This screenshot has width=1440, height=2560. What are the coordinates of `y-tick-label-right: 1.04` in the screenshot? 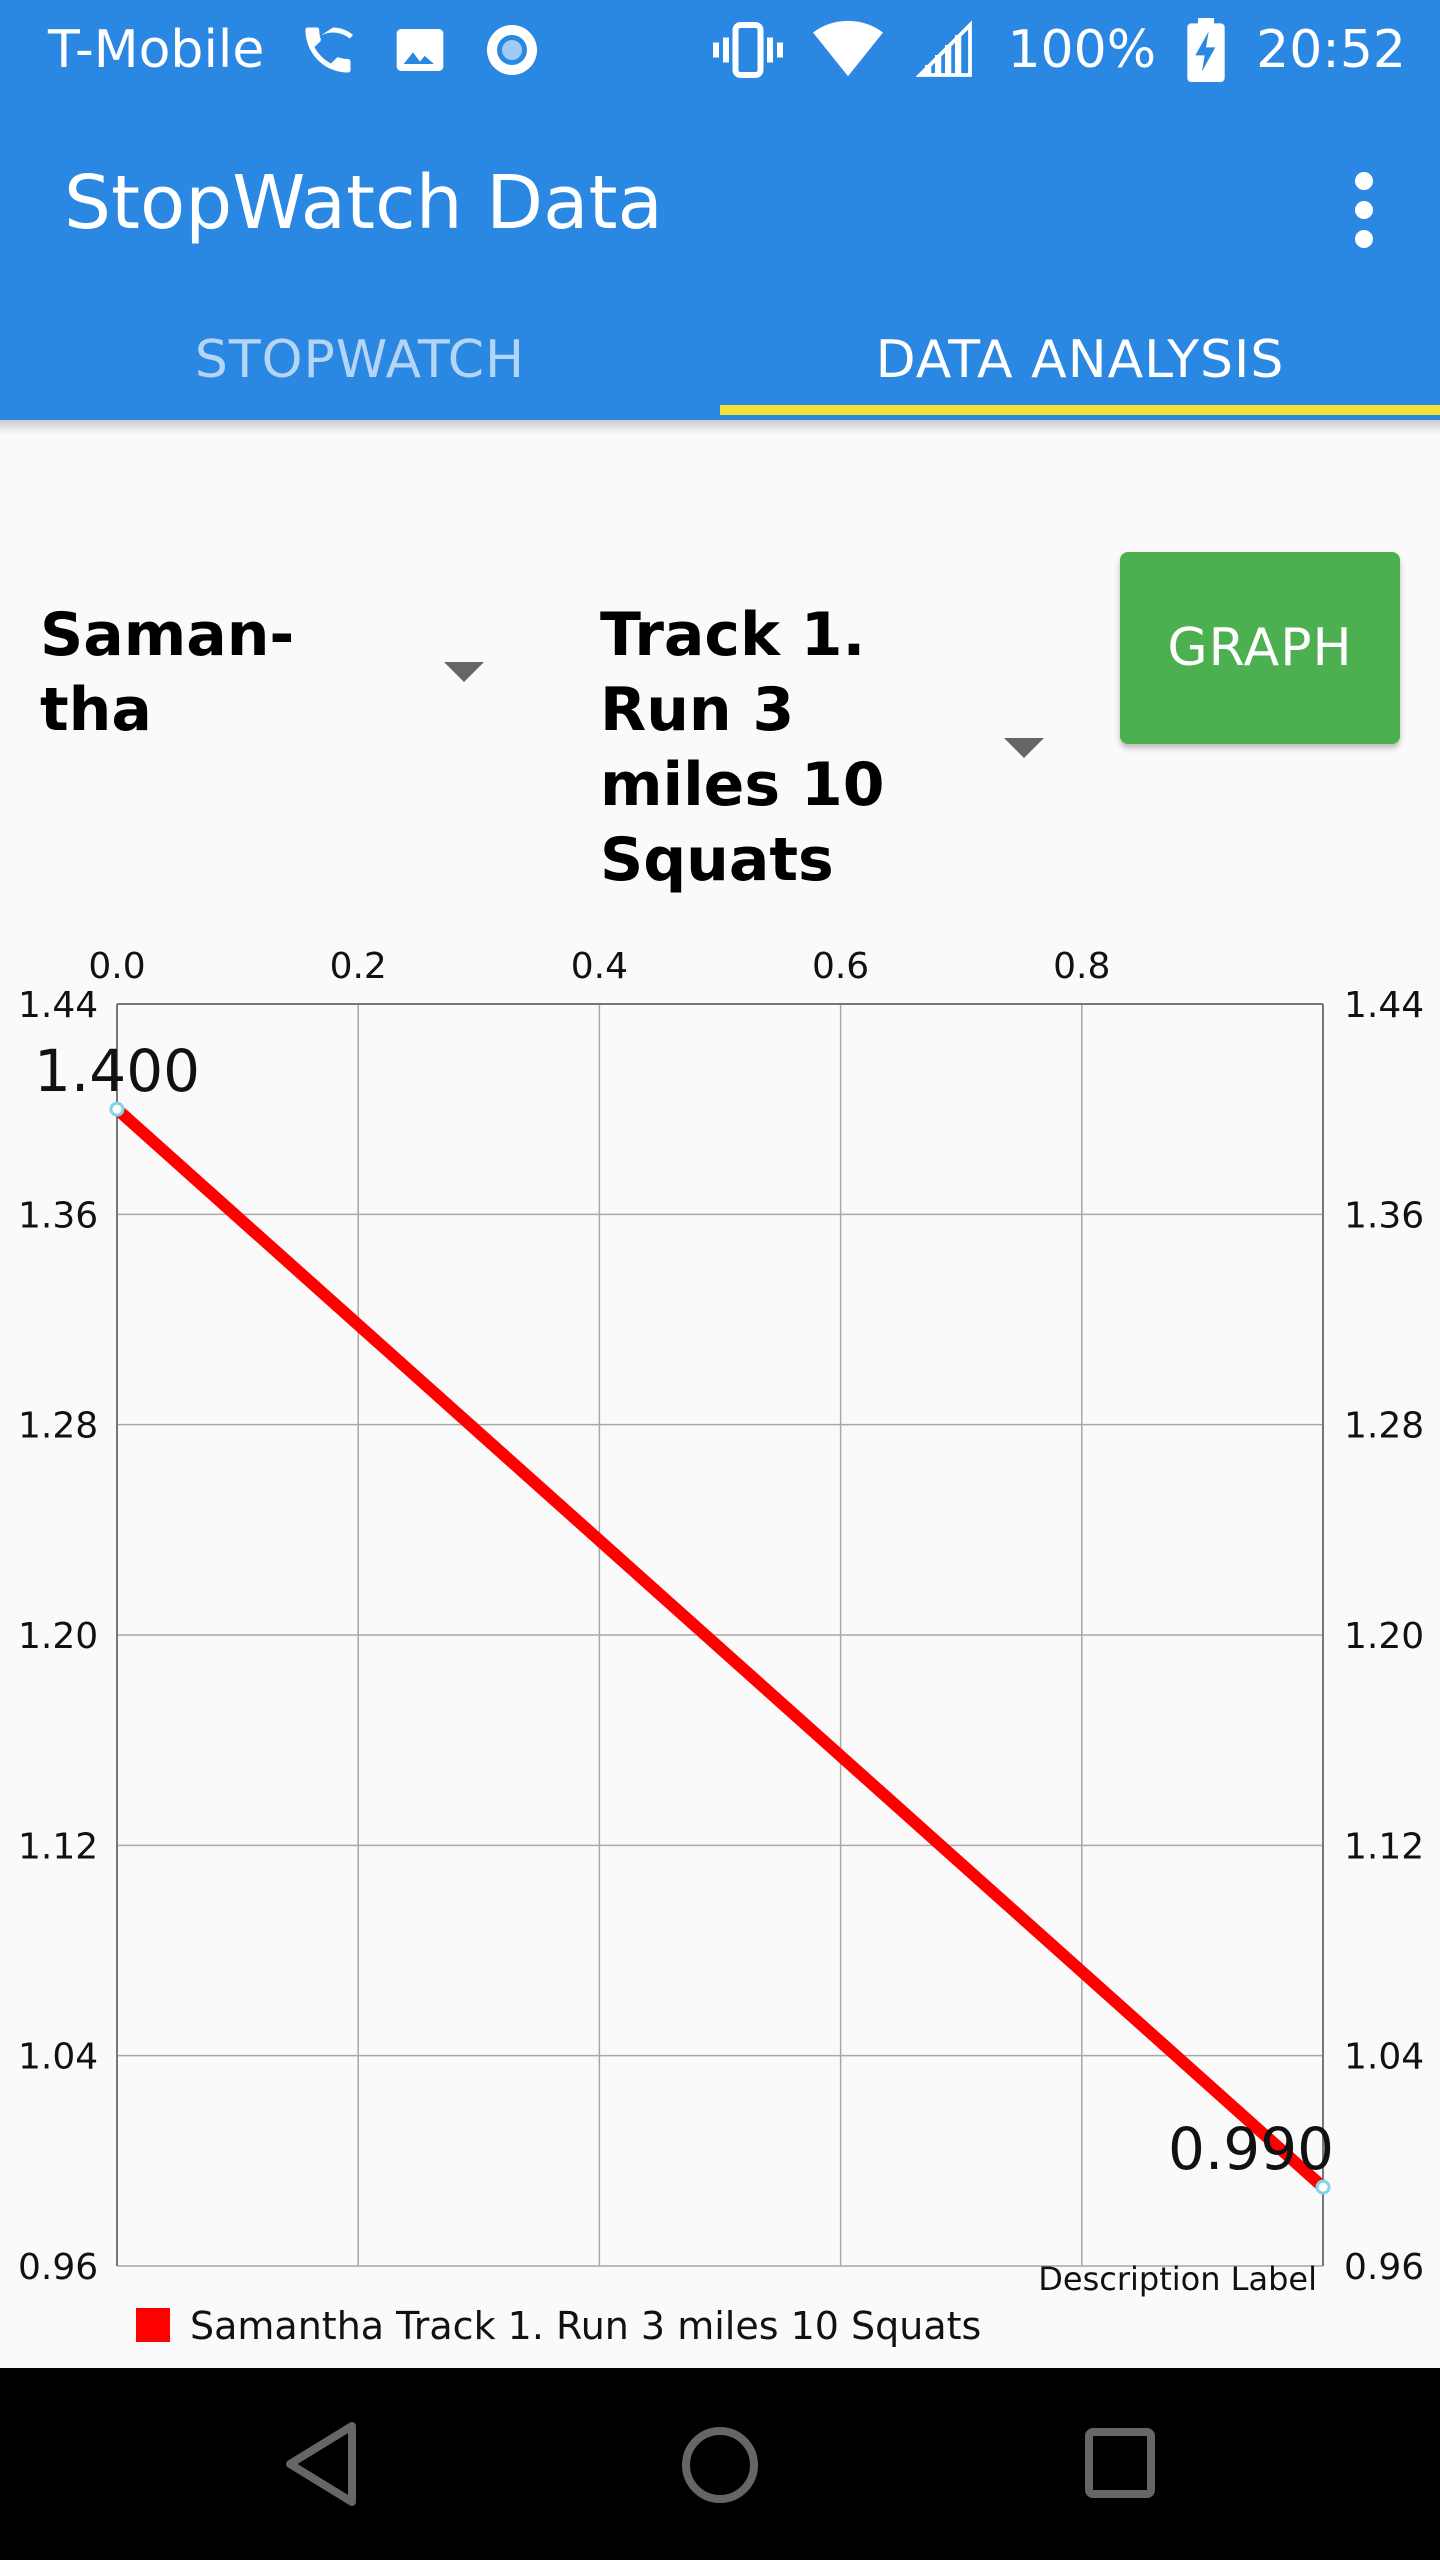 It's located at (1384, 2057).